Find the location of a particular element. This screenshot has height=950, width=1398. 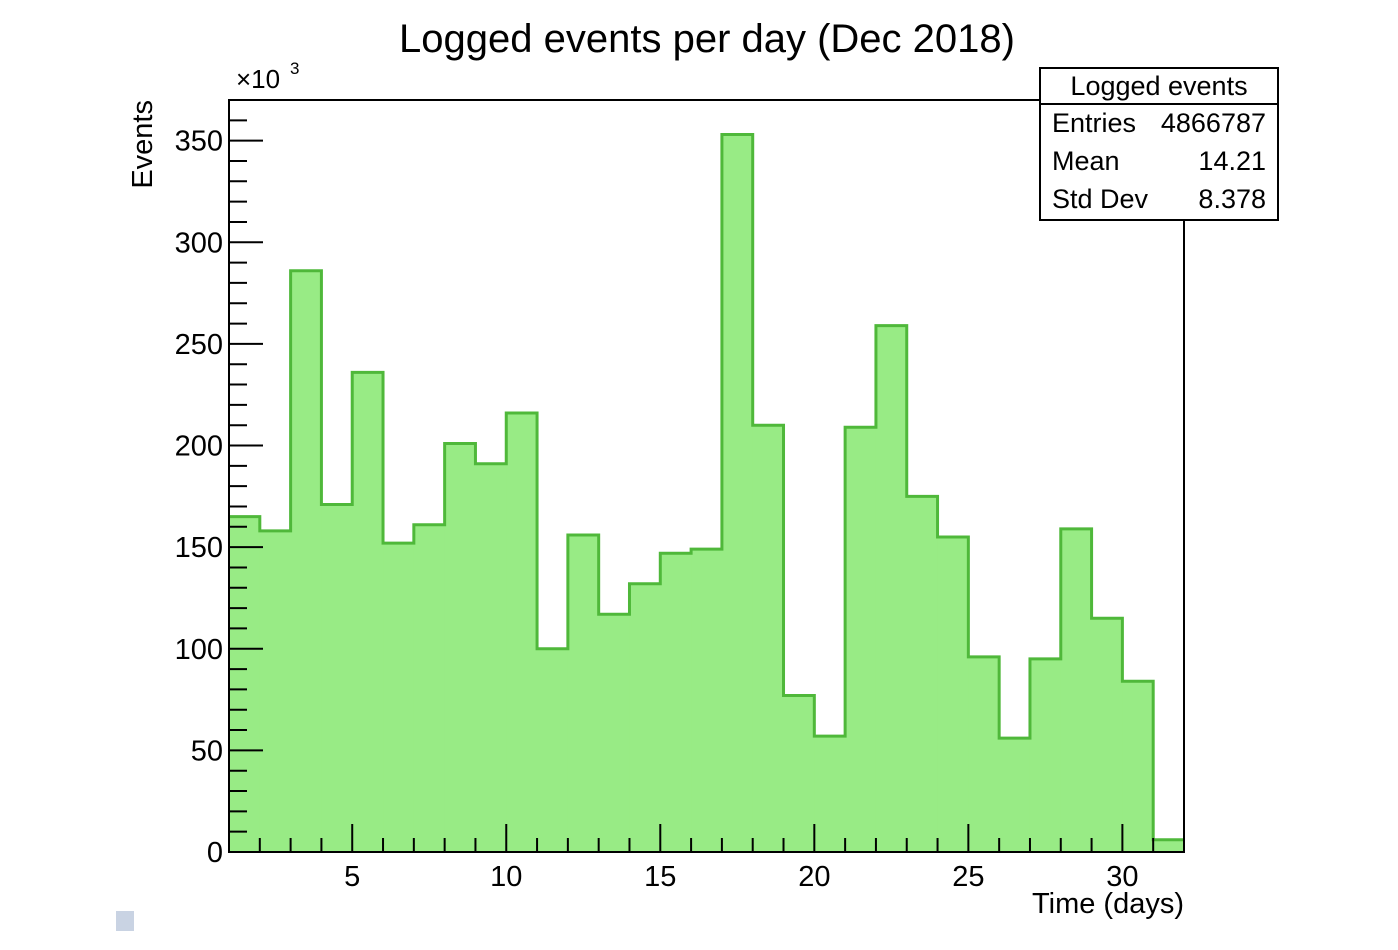

y-axis: 0 50 100 150 200 250 300 350 is located at coordinates (219, 484).